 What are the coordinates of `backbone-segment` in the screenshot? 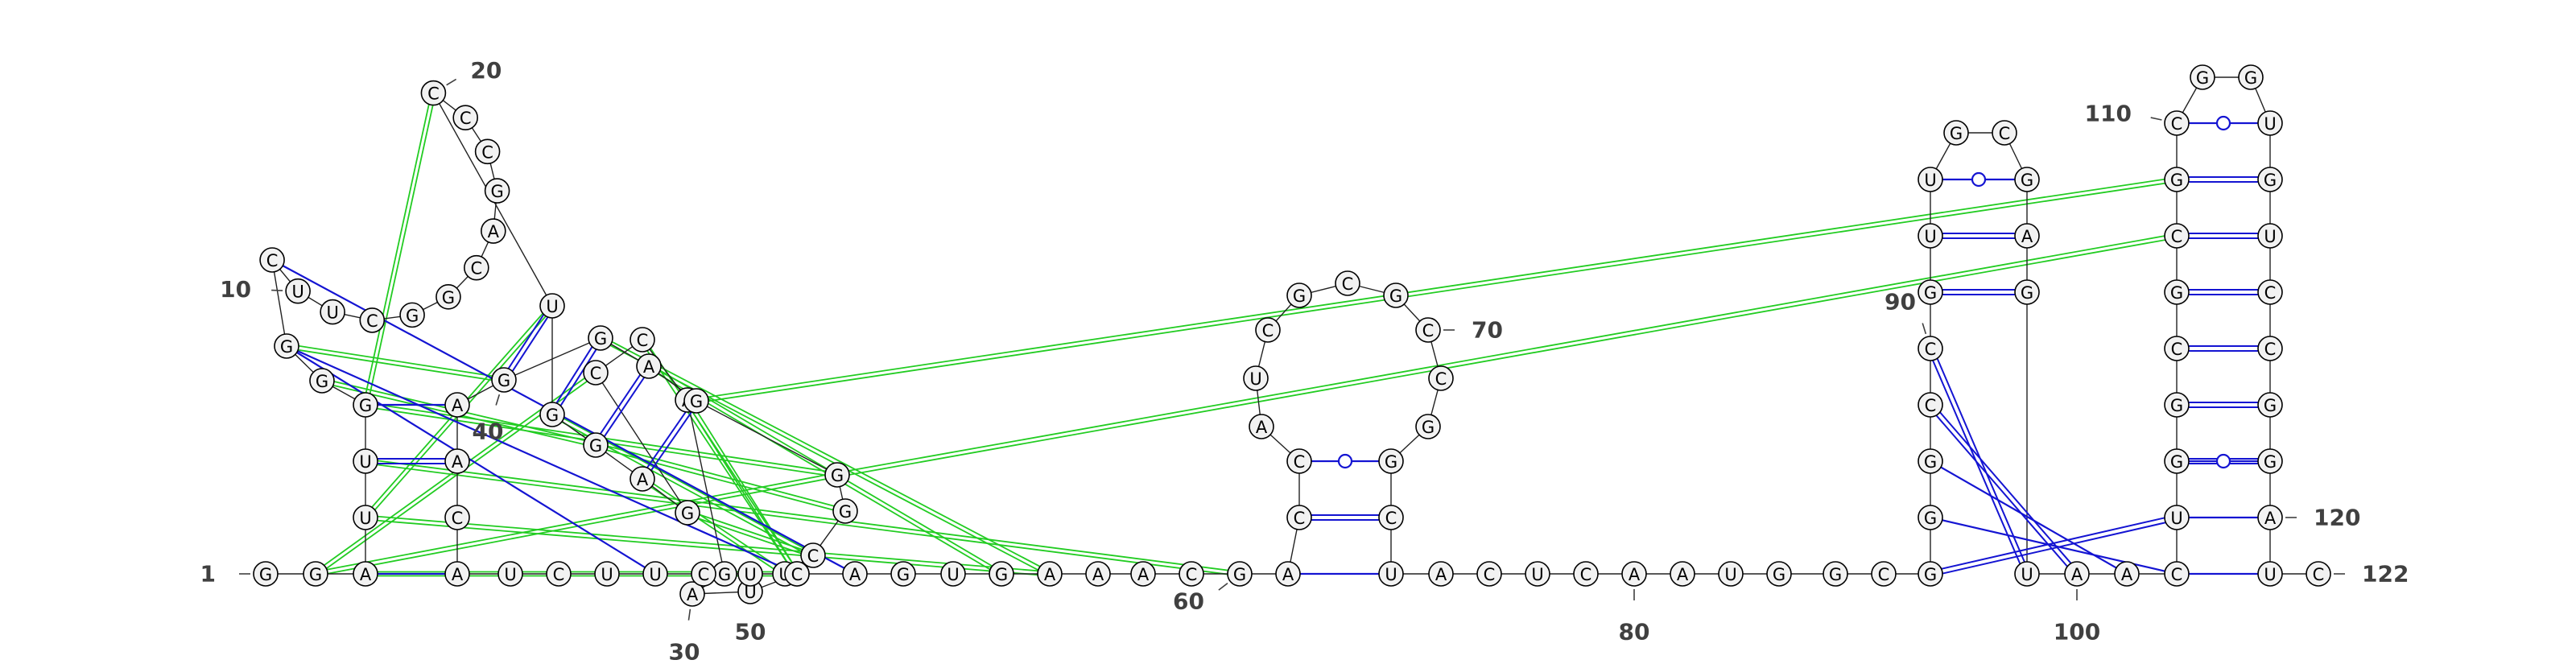 It's located at (279, 303).